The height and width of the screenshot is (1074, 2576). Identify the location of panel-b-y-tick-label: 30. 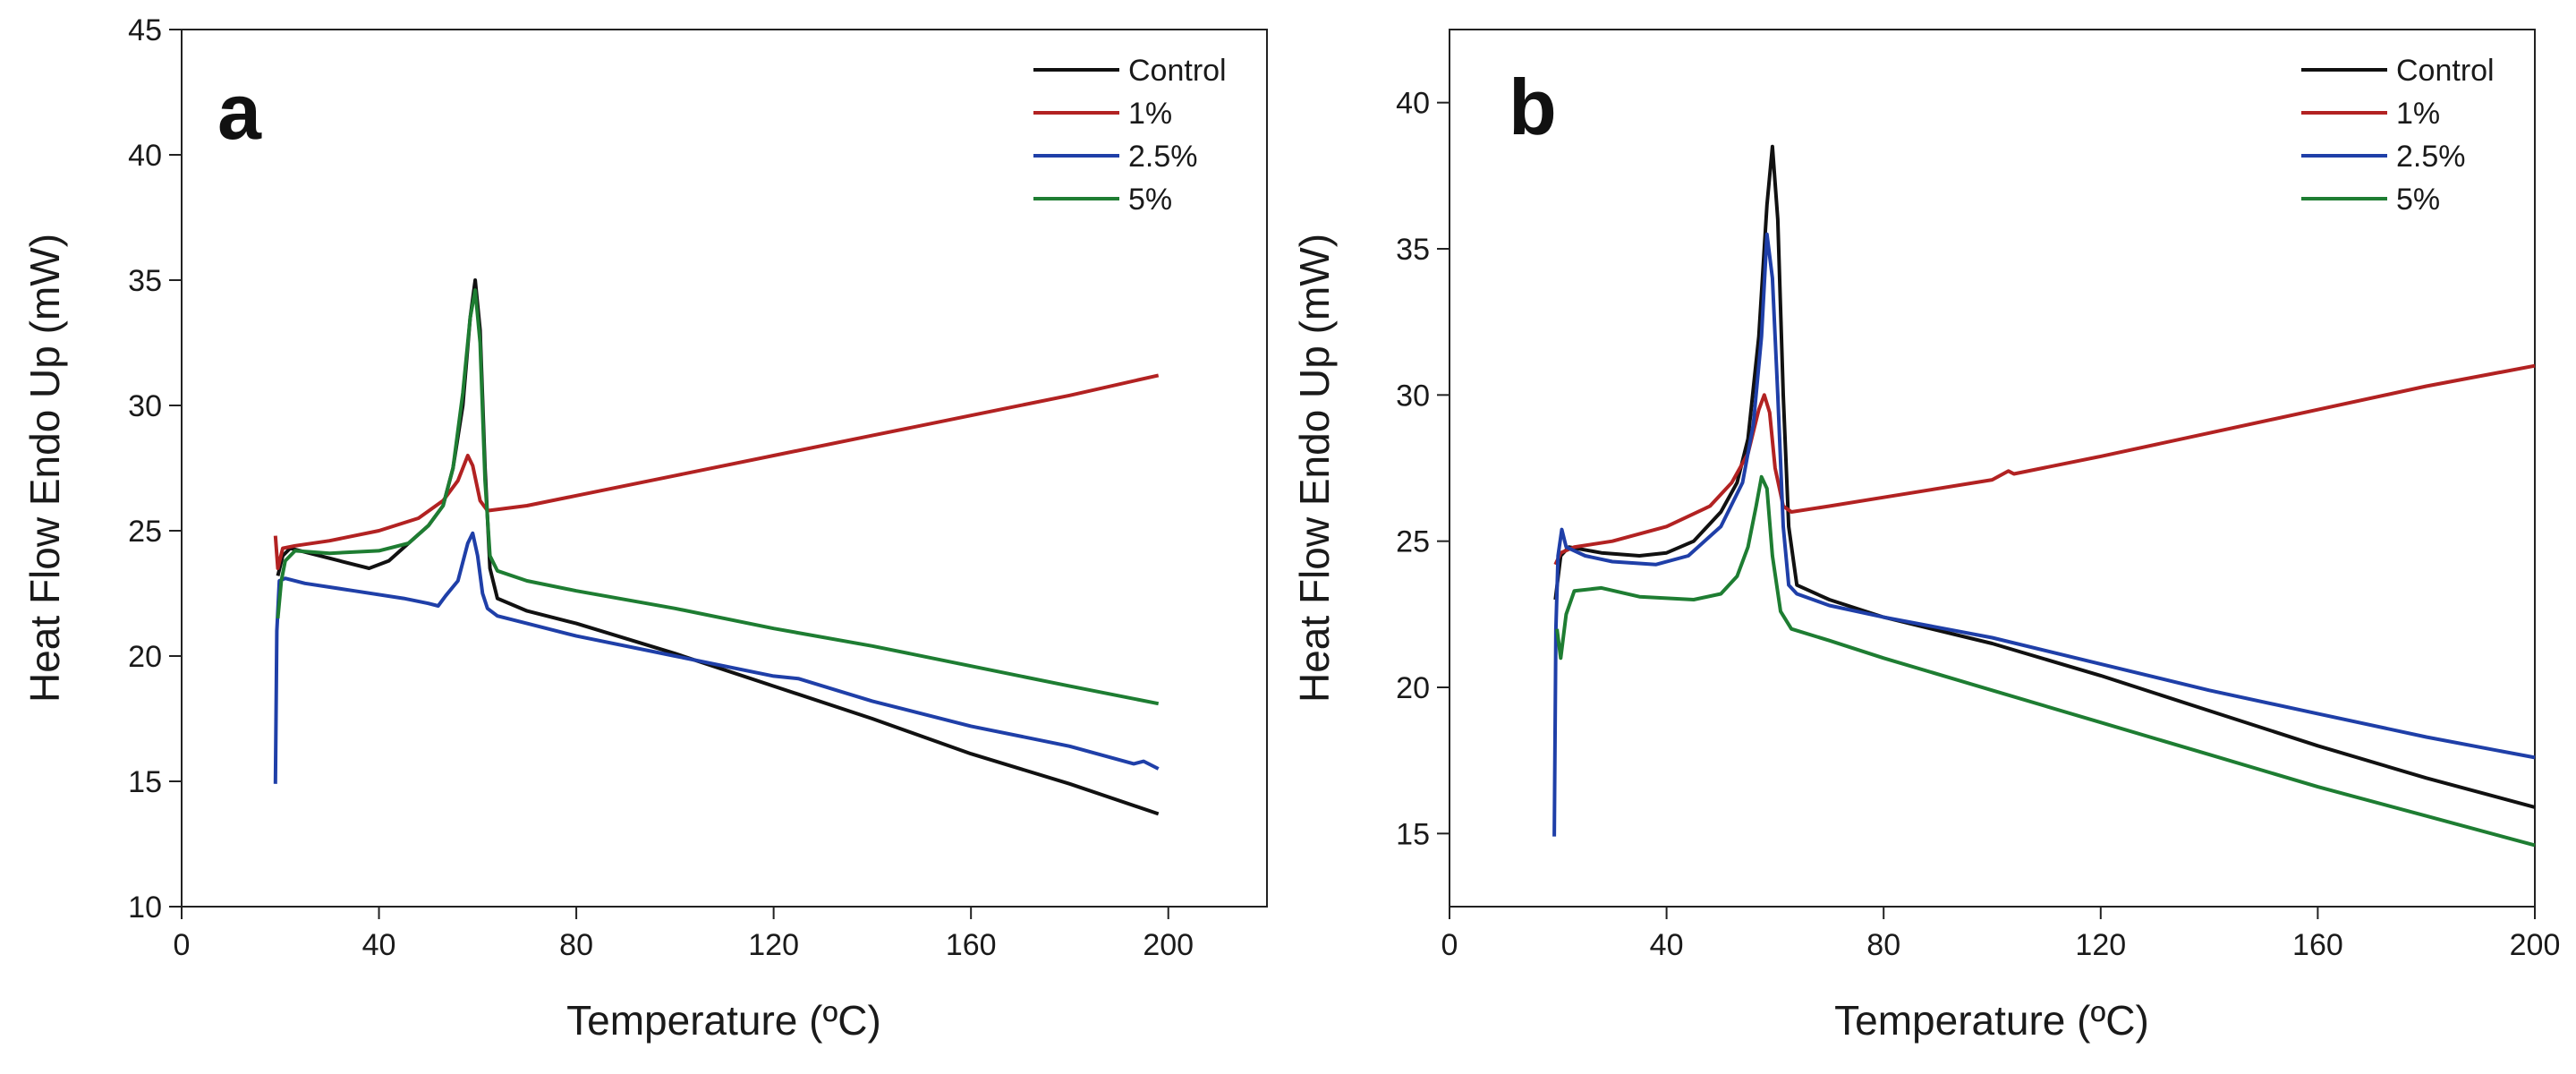
(1413, 396).